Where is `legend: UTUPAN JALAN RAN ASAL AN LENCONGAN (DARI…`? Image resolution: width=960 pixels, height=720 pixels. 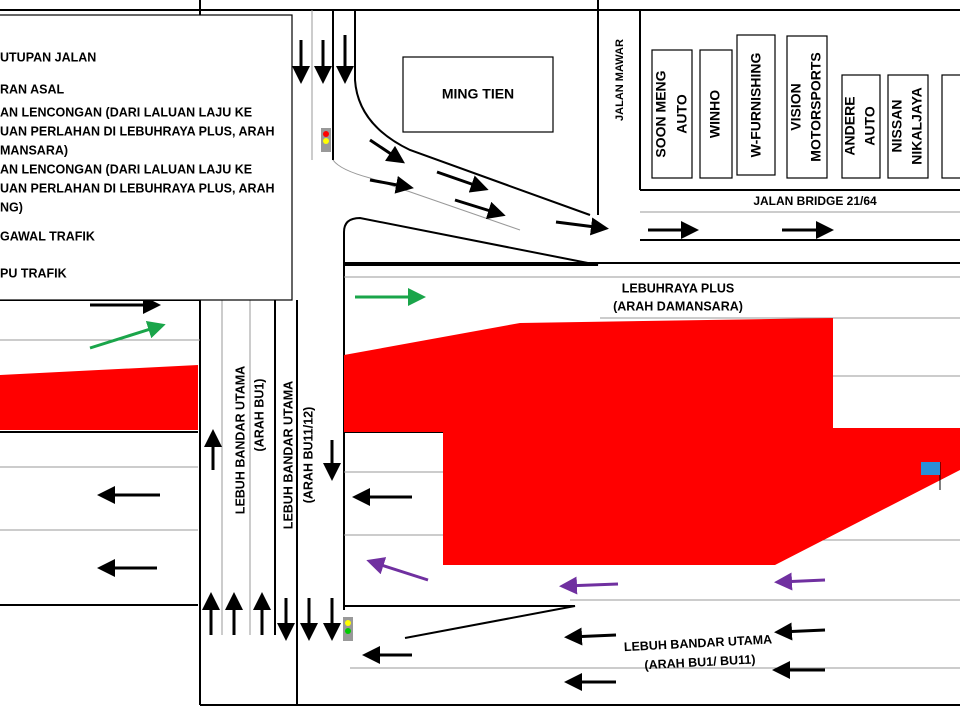
legend: UTUPAN JALAN RAN ASAL AN LENCONGAN (DARI… is located at coordinates (137, 165).